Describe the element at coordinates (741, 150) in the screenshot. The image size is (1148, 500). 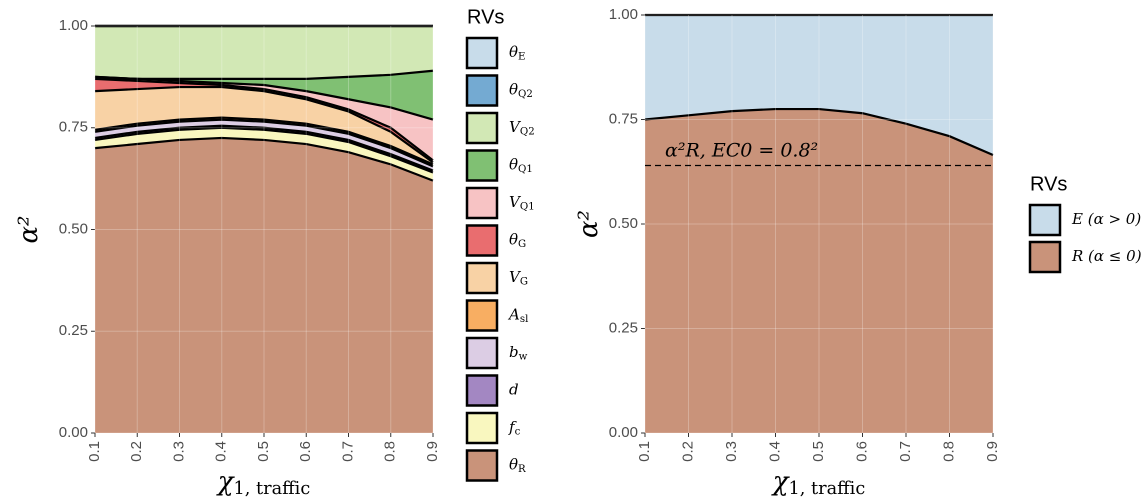
I see `reference-label: α²R, EC0 = 0.8²` at that location.